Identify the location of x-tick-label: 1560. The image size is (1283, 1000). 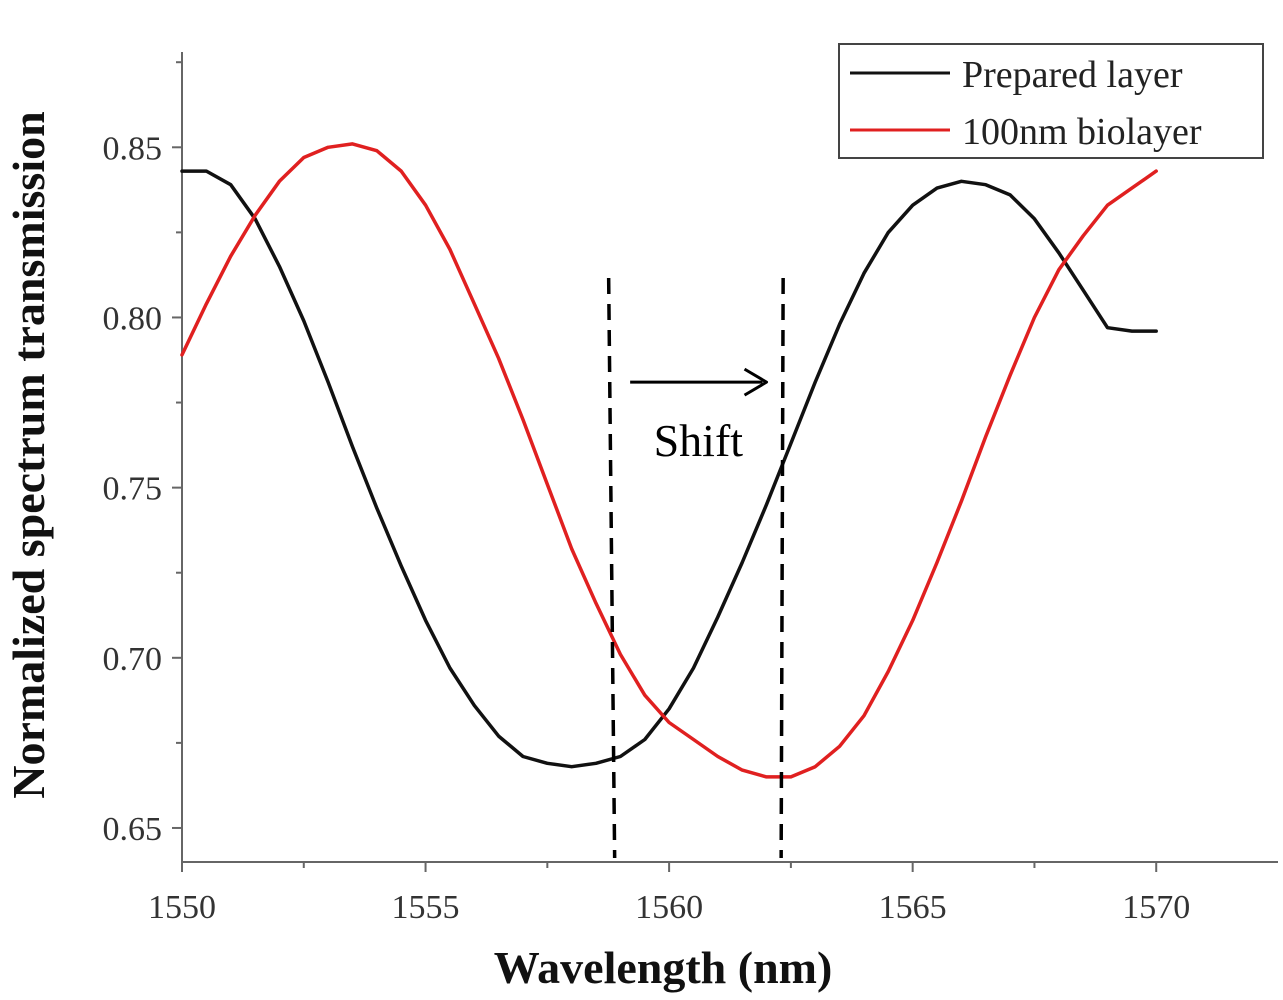
(669, 907).